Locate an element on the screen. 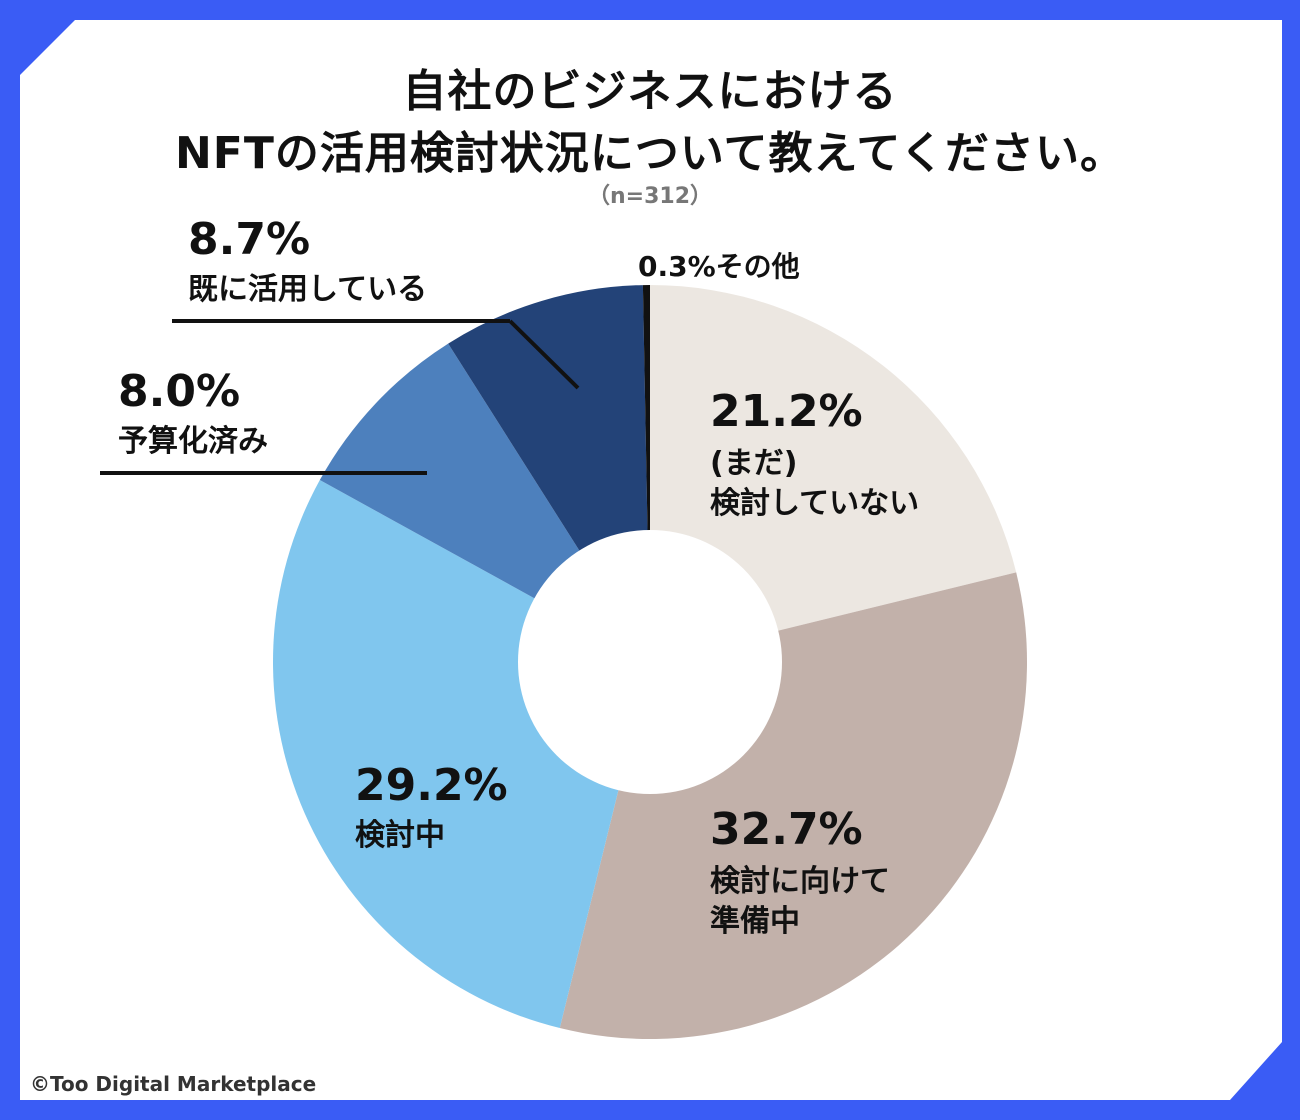 This screenshot has height=1120, width=1300. chart-title-line-2: NFTの活用検討状況について教えてください。 is located at coordinates (650, 153).